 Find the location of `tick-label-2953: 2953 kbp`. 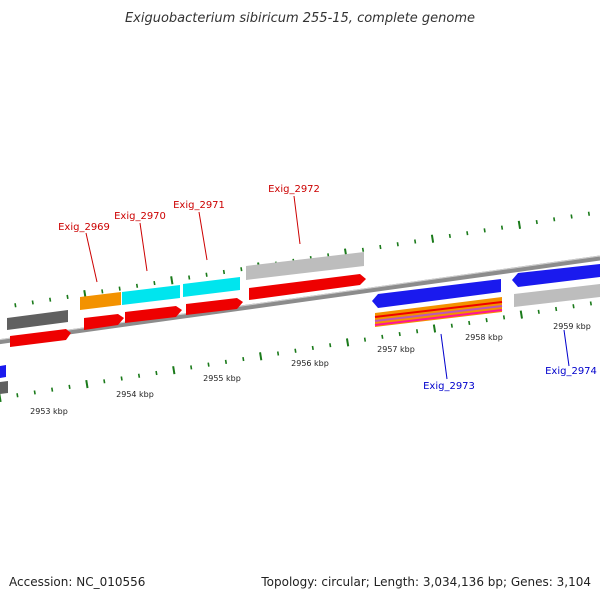

tick-label-2953: 2953 kbp is located at coordinates (49, 411).